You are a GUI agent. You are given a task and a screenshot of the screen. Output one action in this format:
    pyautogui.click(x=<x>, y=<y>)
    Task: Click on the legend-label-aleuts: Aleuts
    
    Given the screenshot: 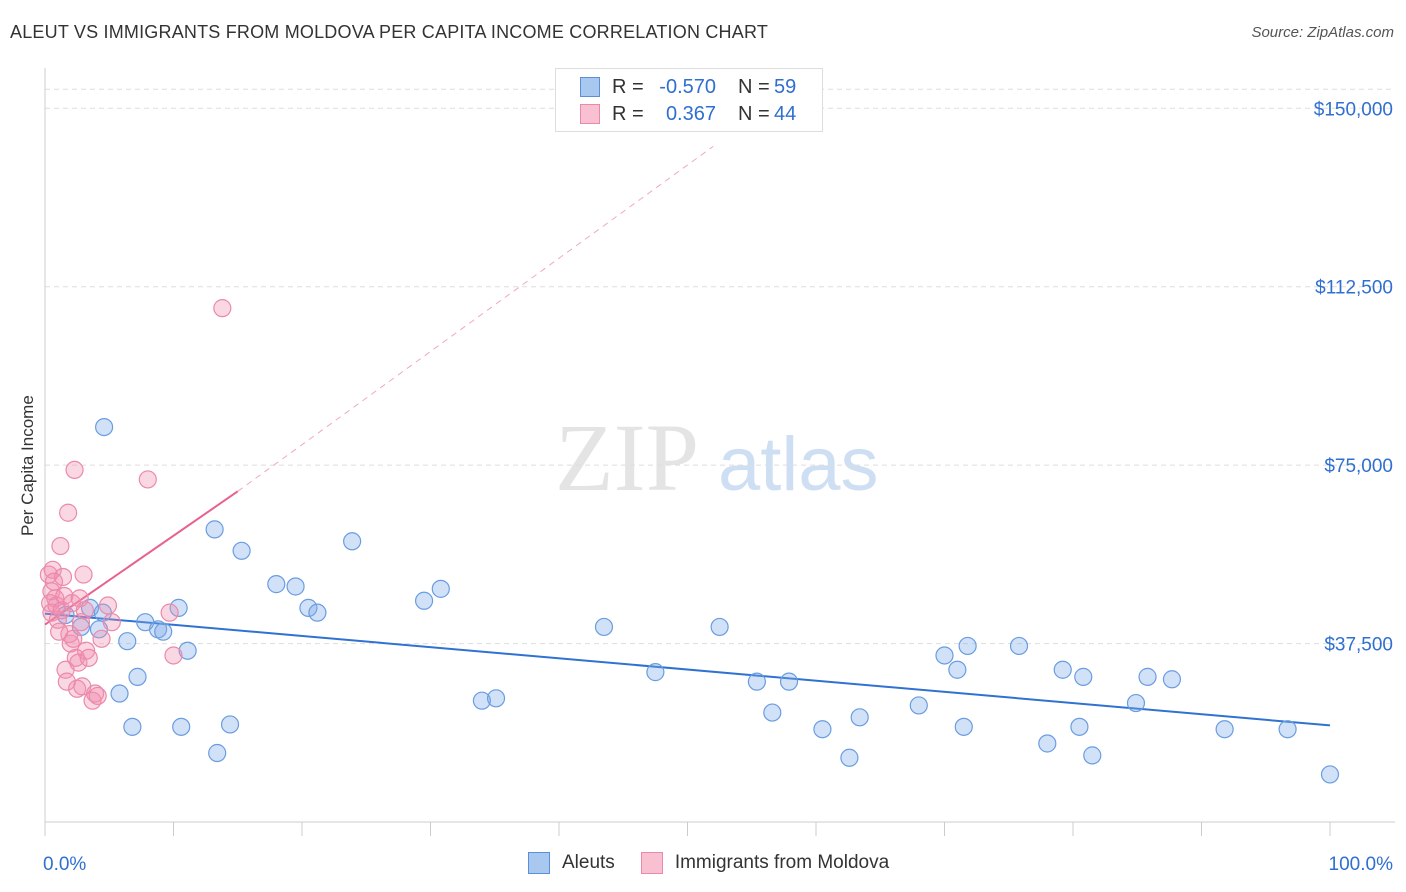 What is the action you would take?
    pyautogui.click(x=588, y=862)
    